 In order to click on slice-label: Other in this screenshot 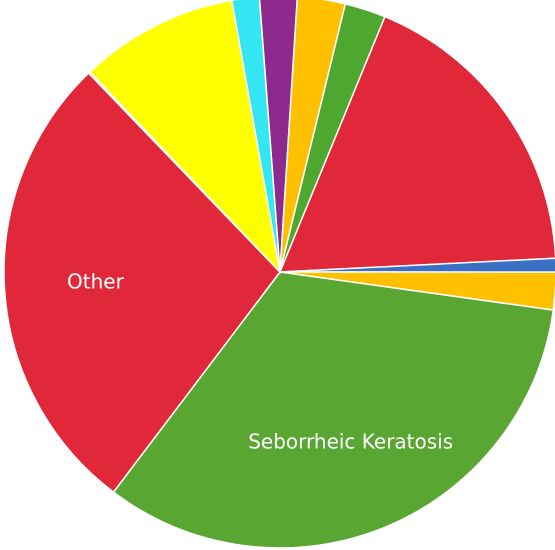, I will do `click(96, 281)`.